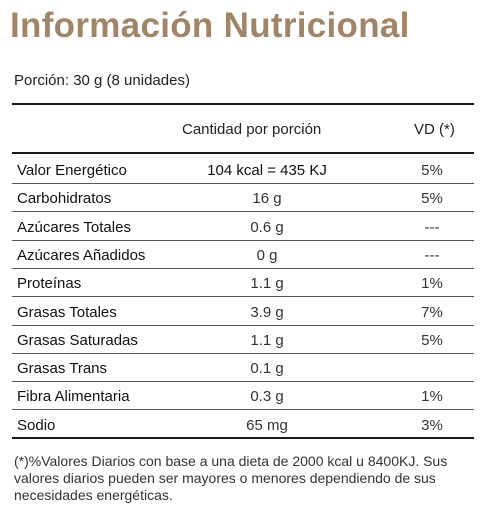  I want to click on table-row: Grasas Trans 0.1 g, so click(243, 368).